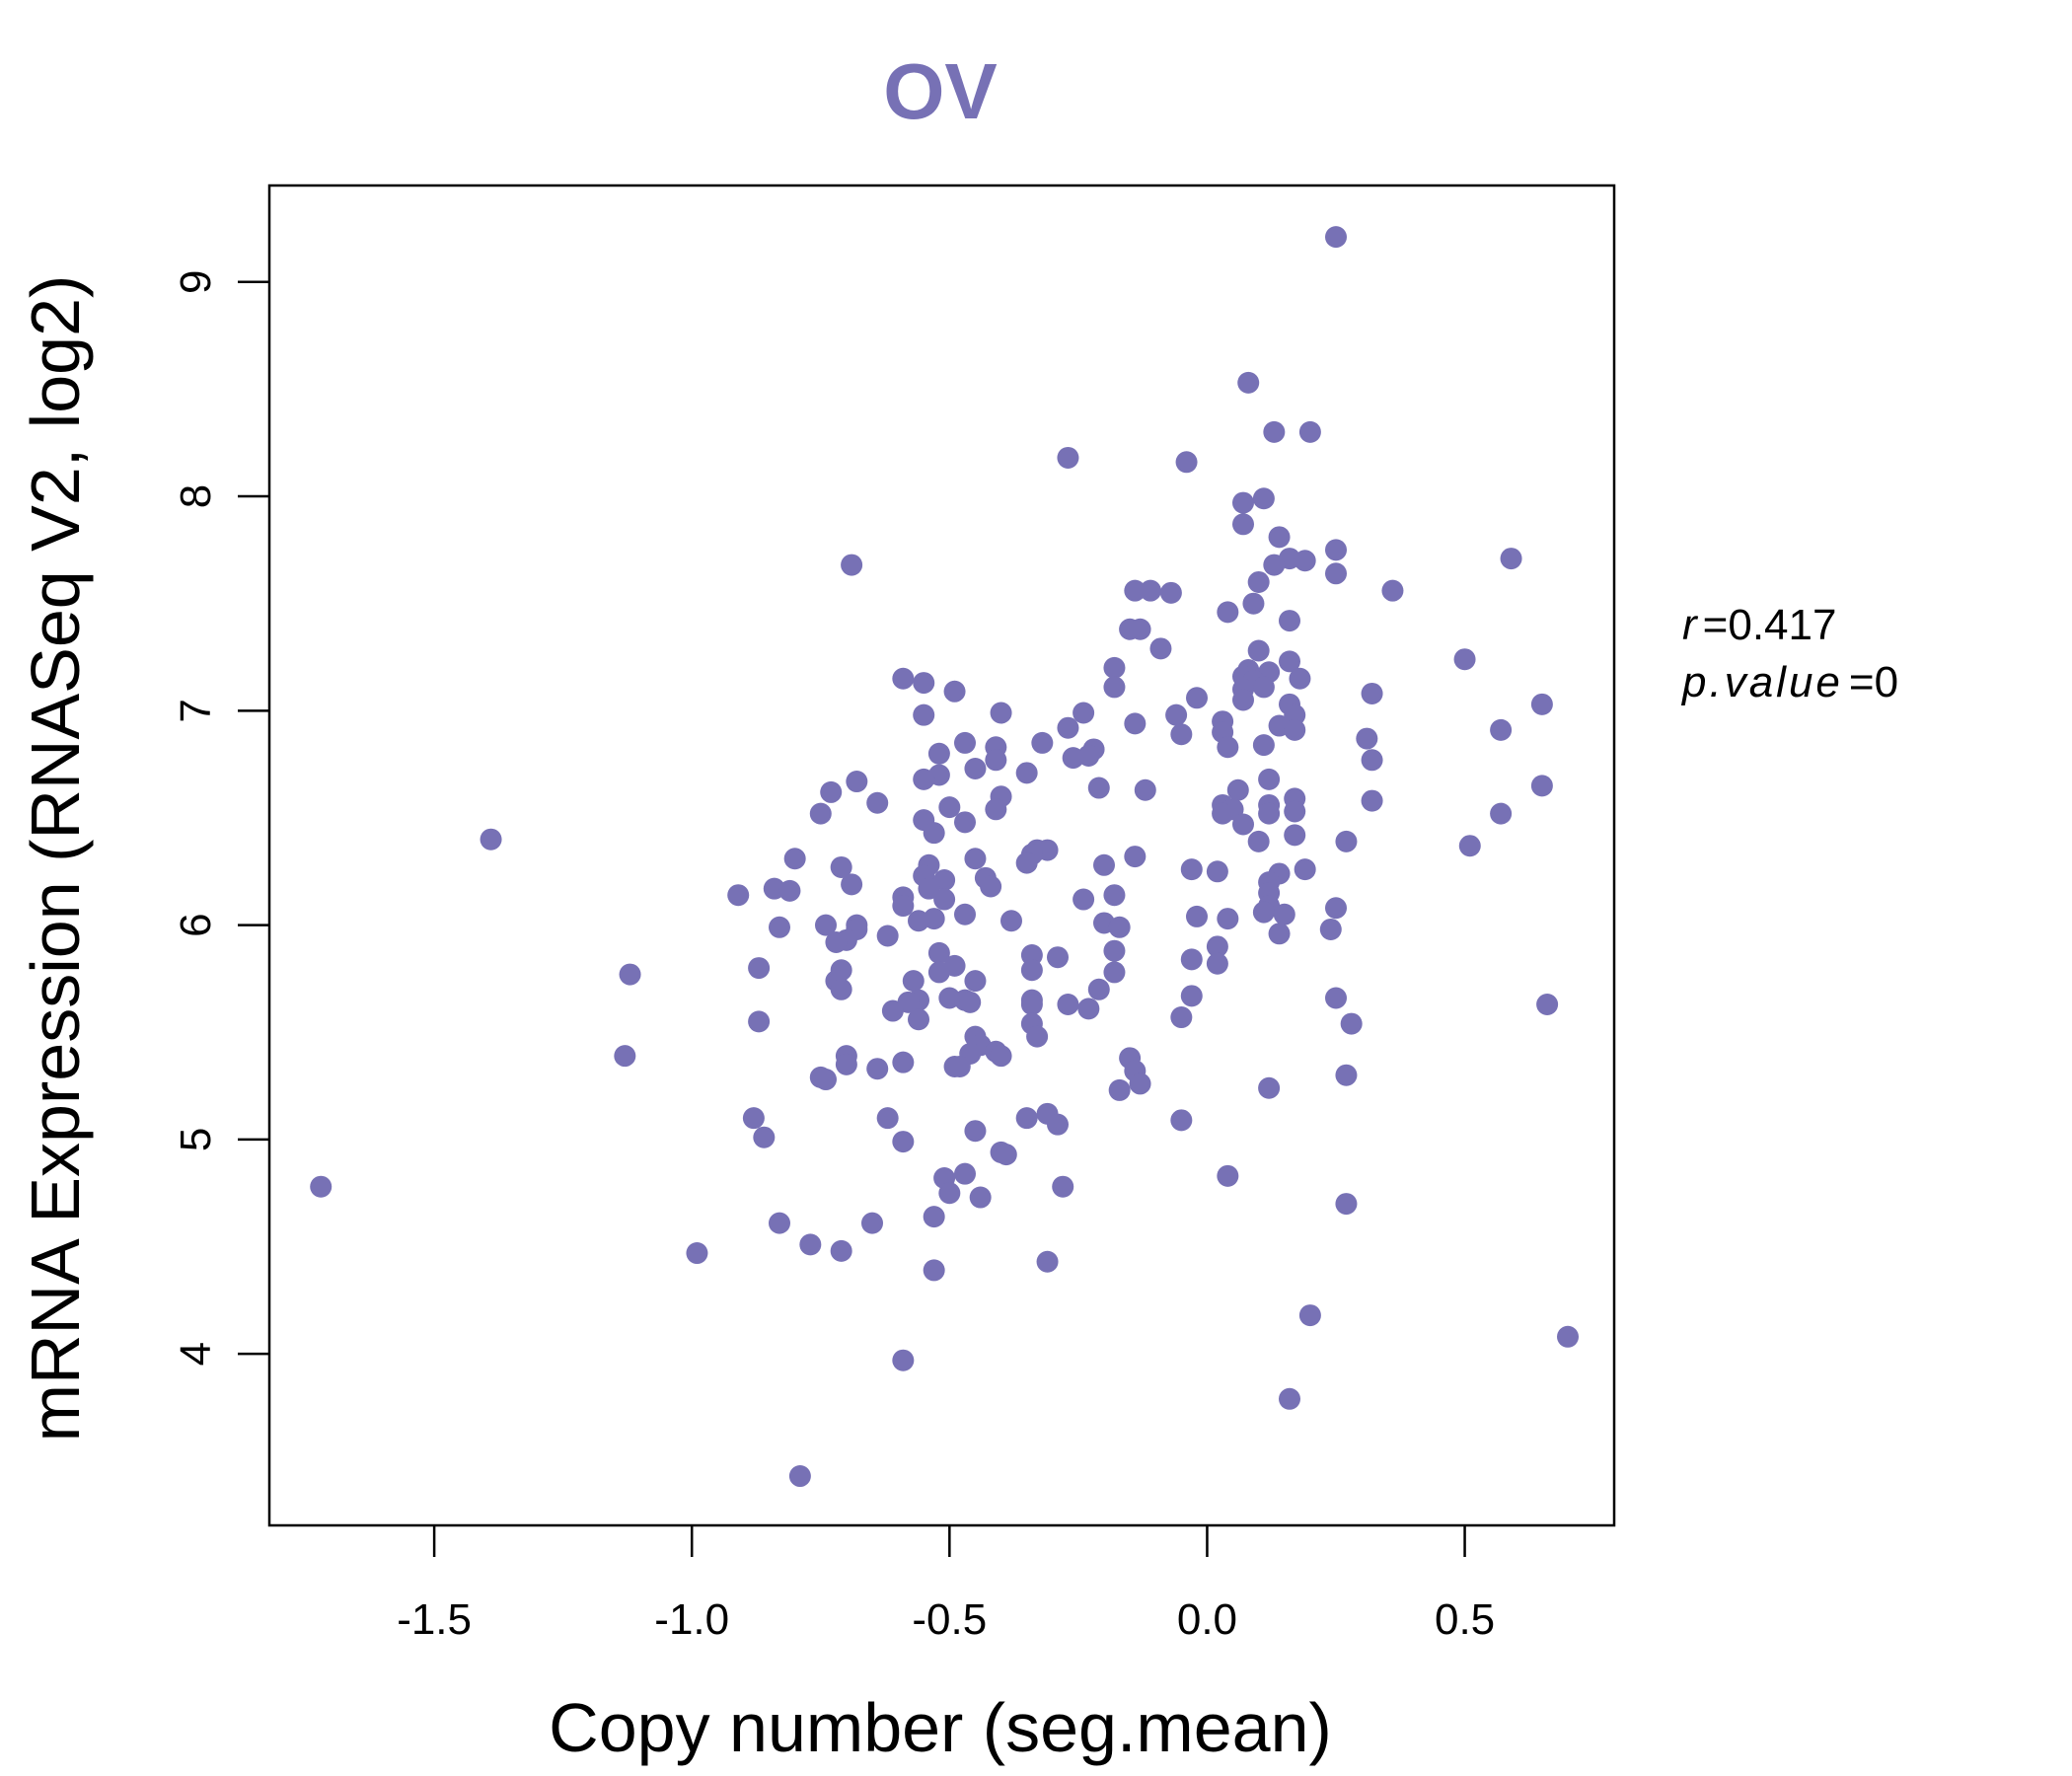 The width and height of the screenshot is (2072, 1776). Describe the element at coordinates (692, 1620) in the screenshot. I see `x-tick-label: -1.0` at that location.